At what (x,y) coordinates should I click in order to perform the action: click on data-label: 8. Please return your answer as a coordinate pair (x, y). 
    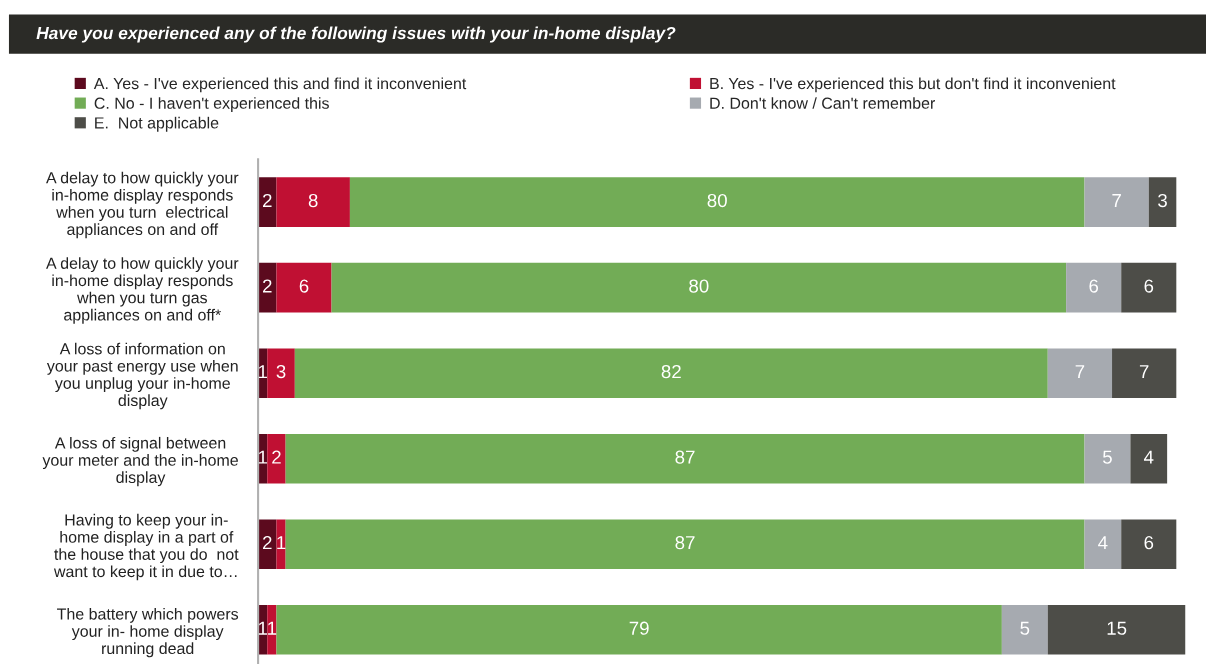
    Looking at the image, I should click on (313, 200).